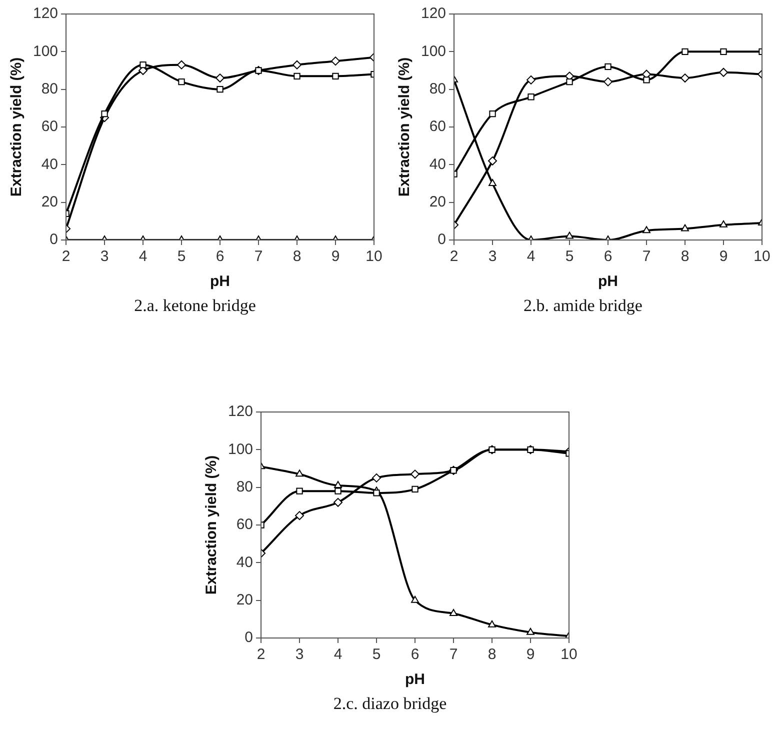 Image resolution: width=777 pixels, height=738 pixels. What do you see at coordinates (195, 306) in the screenshot?
I see `text: 2.a. ketone bridge` at bounding box center [195, 306].